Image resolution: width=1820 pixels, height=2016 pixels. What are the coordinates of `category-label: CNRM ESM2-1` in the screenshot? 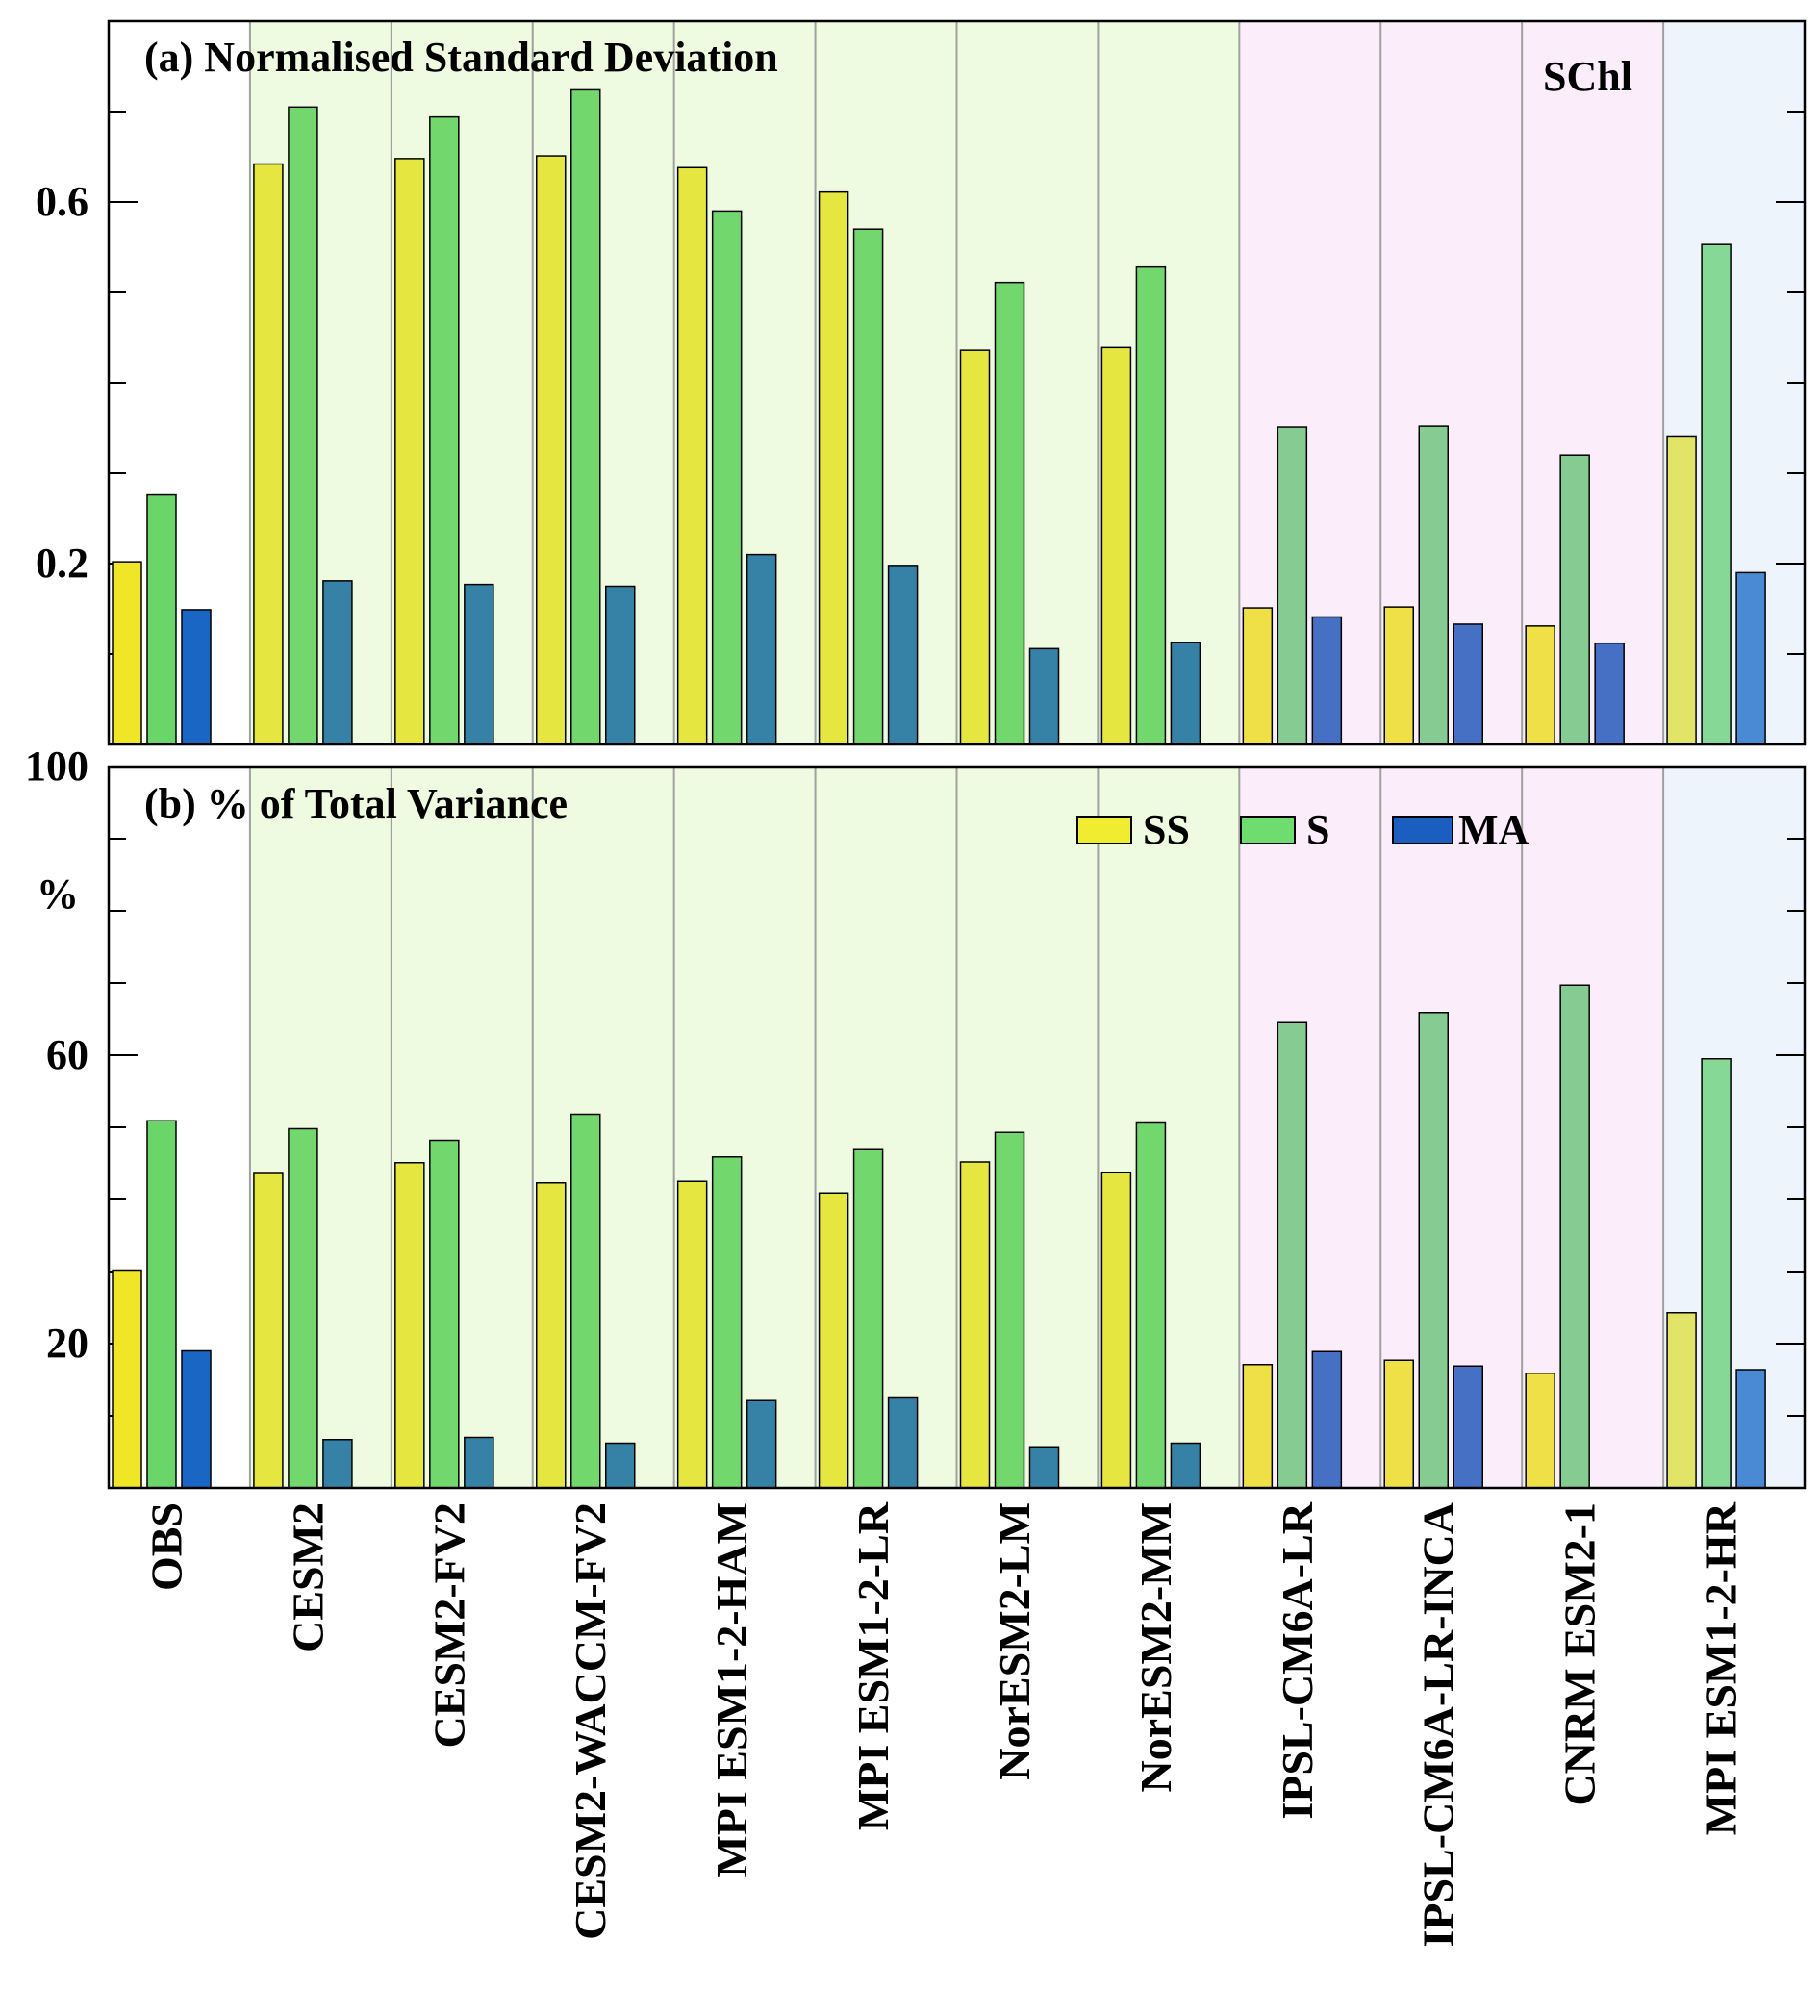 It's located at (1580, 1654).